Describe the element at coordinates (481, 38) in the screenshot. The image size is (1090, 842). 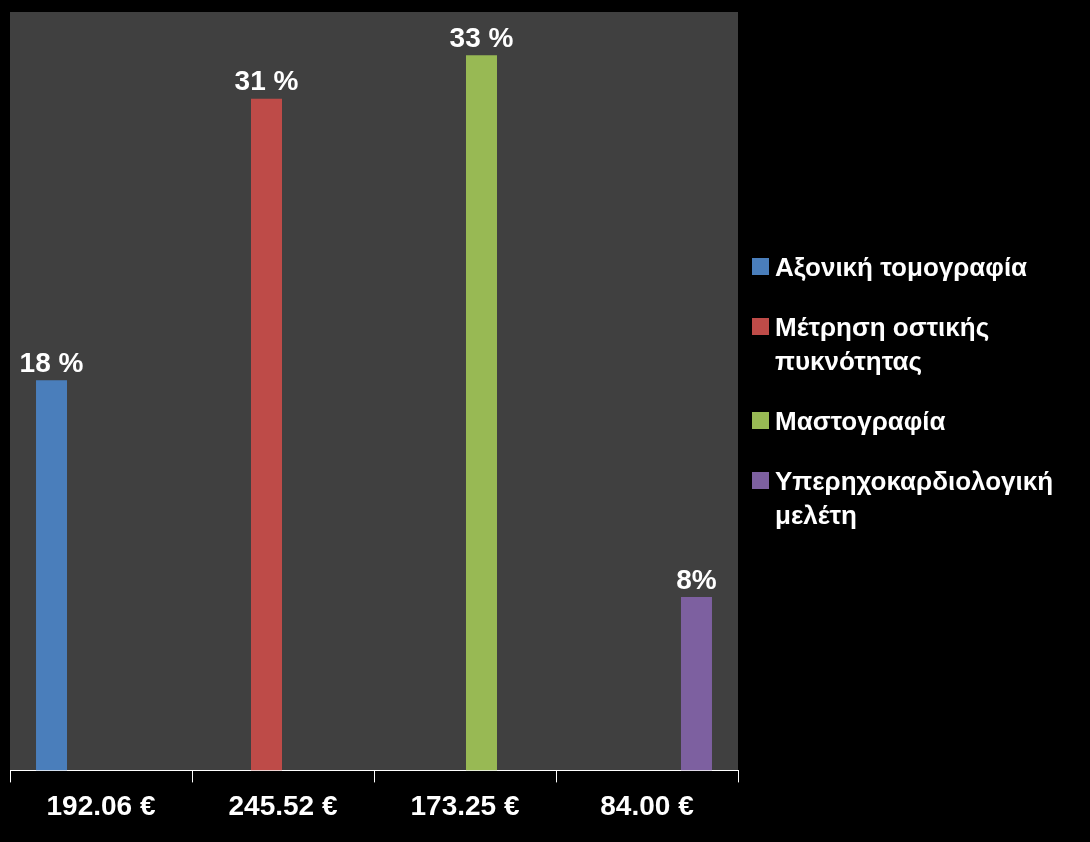
I see `data-label: 33 %` at that location.